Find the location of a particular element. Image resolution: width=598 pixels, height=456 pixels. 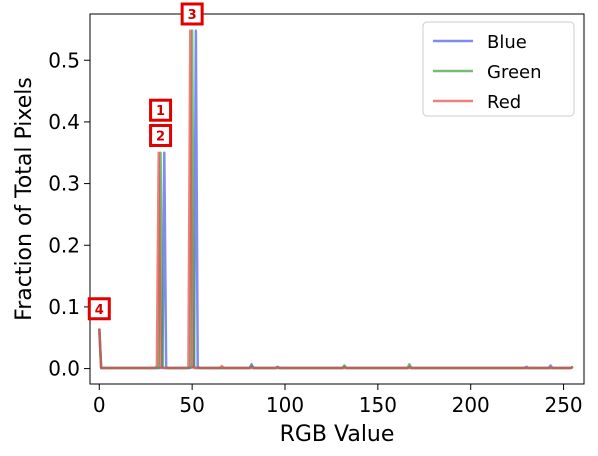

x-tick-label: 150 is located at coordinates (378, 405).